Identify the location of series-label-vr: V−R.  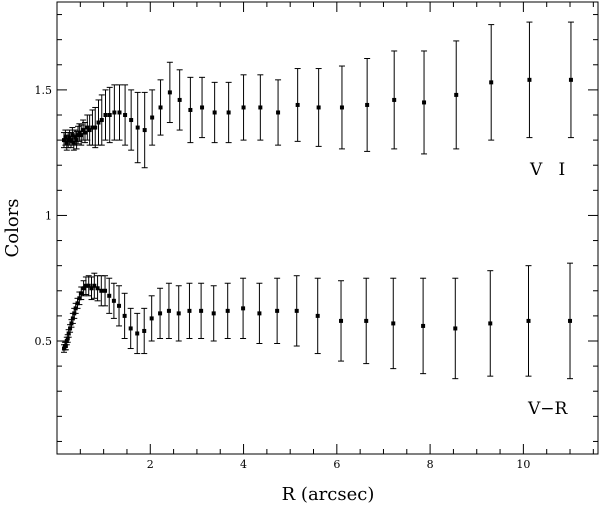
(548, 409).